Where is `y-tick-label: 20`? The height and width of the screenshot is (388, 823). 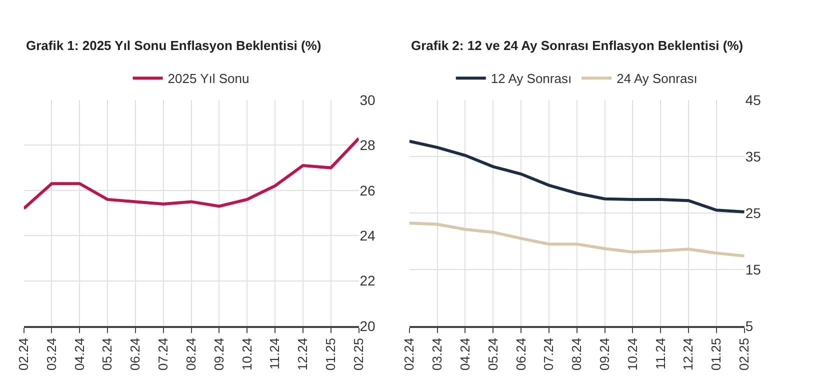
y-tick-label: 20 is located at coordinates (368, 326).